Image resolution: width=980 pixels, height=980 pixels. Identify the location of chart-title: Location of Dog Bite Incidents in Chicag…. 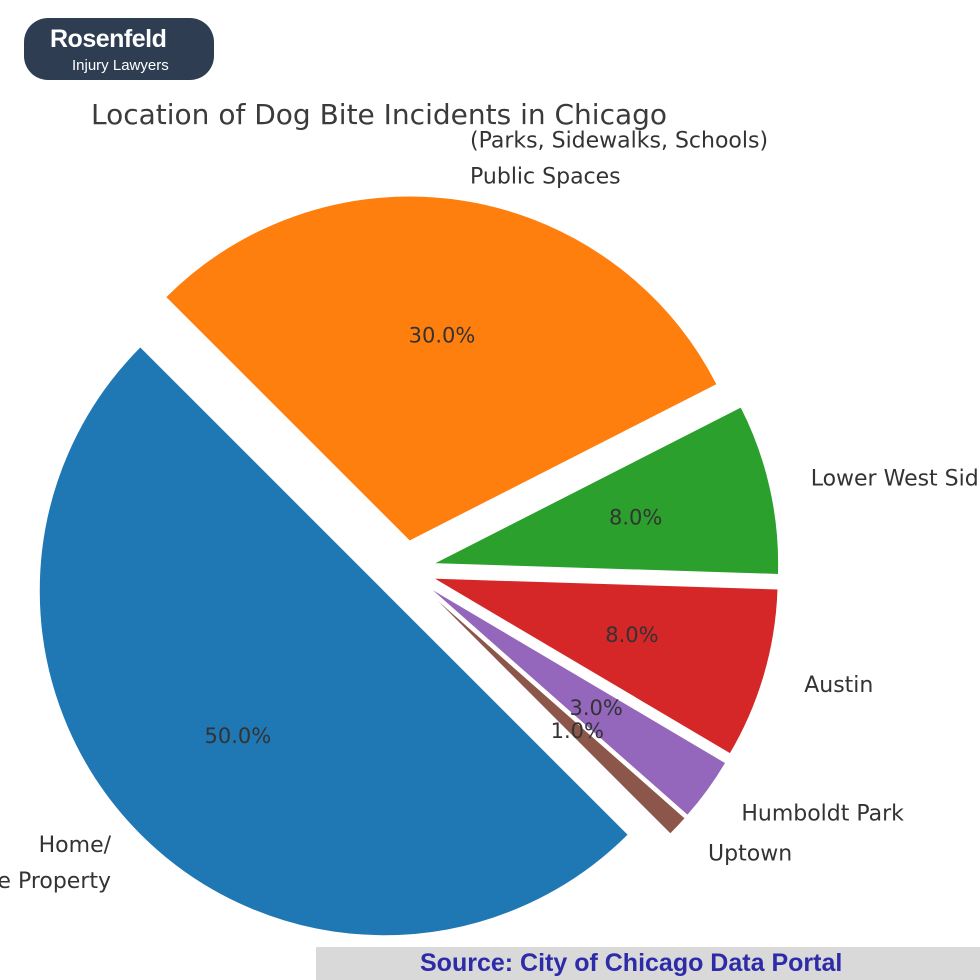
(379, 114).